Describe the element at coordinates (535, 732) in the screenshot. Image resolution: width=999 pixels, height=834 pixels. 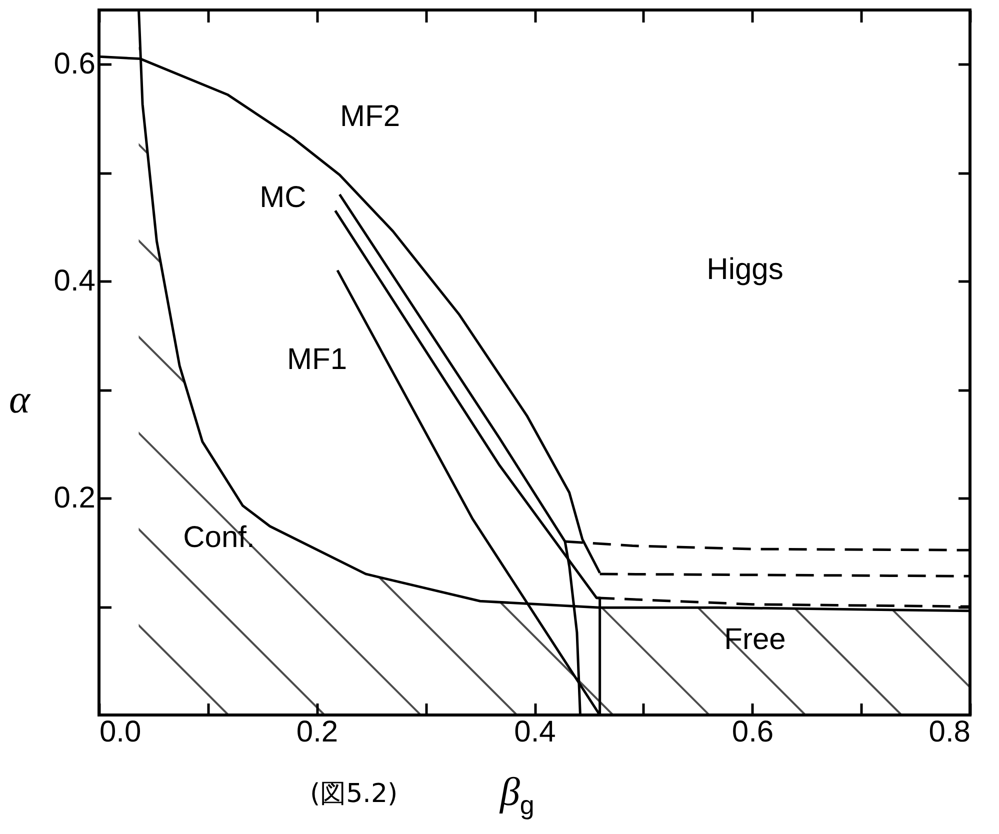
I see `x-tick-label: 0.4` at that location.